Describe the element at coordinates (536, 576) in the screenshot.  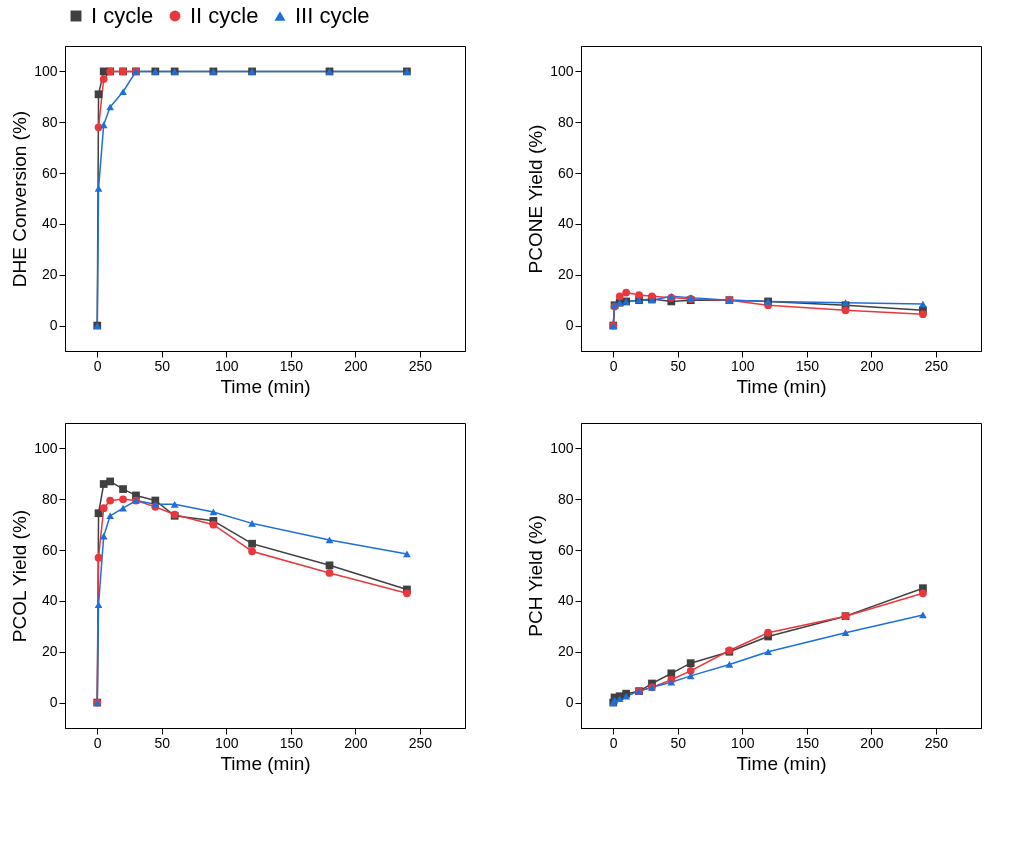
I see `y-axis-title: PCH Yield (%)` at that location.